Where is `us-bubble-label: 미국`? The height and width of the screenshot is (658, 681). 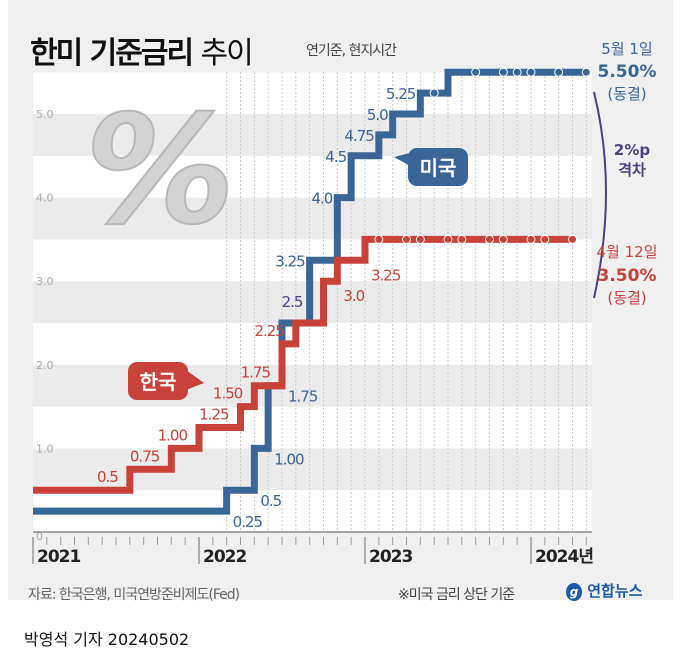 us-bubble-label: 미국 is located at coordinates (438, 168).